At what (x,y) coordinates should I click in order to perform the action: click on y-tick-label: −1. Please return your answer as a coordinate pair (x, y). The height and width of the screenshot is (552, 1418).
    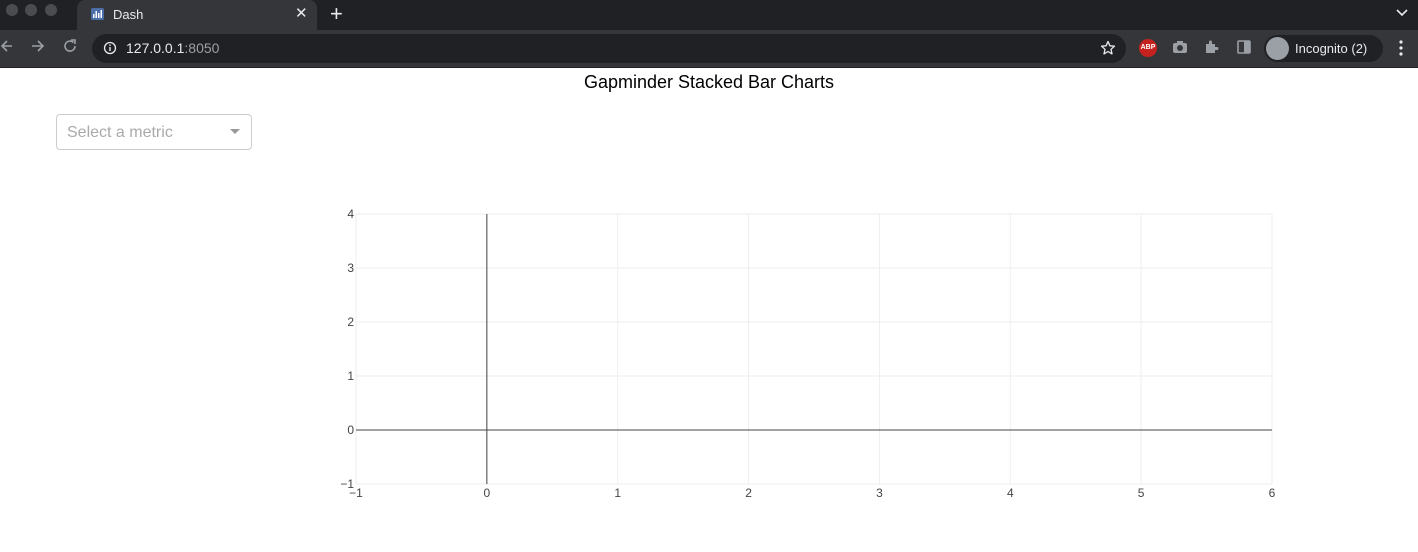
    Looking at the image, I should click on (347, 484).